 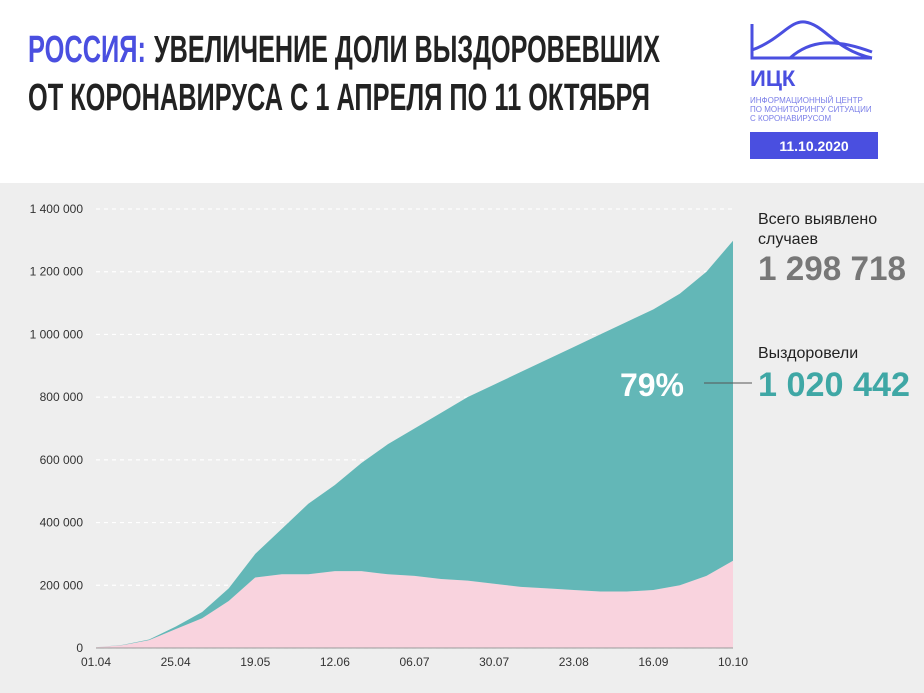 I want to click on x-tick-label: 06.07, so click(x=414, y=662).